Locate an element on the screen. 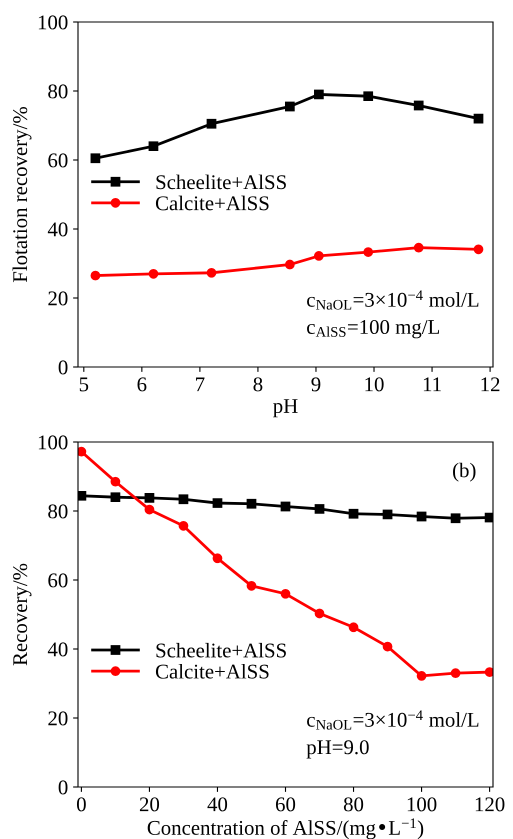 The height and width of the screenshot is (839, 513). annotation: c$_{AlSS}$=100 mg/L is located at coordinates (373, 329).